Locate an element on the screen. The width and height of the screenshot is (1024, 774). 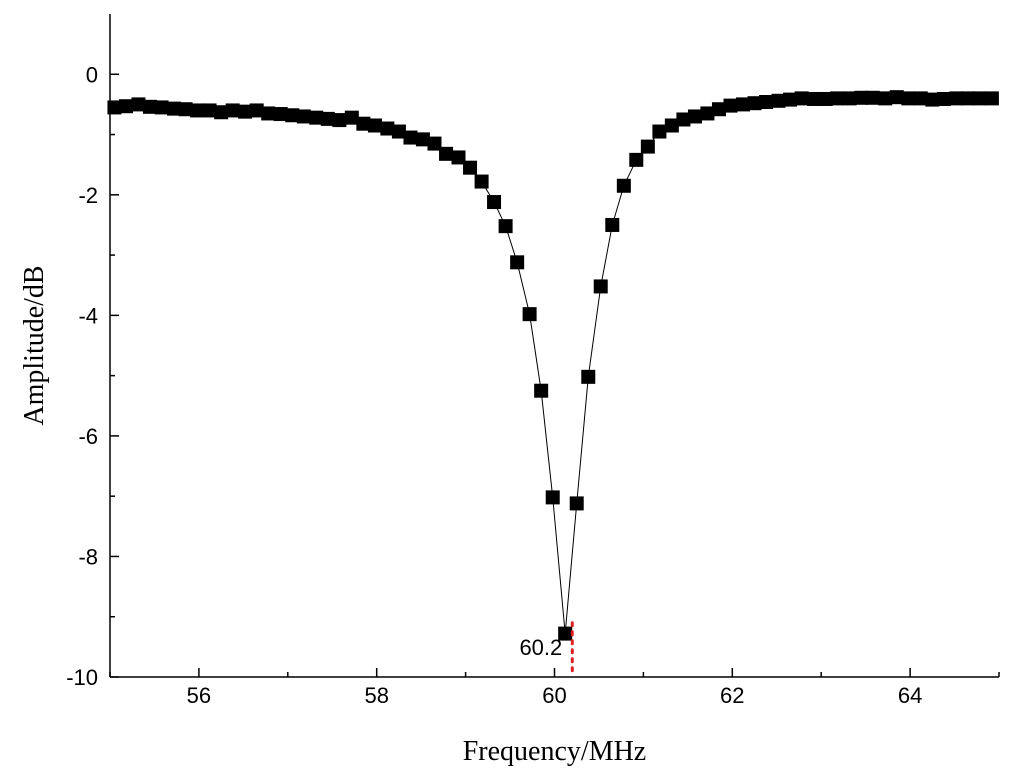
x-tick-label: 64 is located at coordinates (910, 695).